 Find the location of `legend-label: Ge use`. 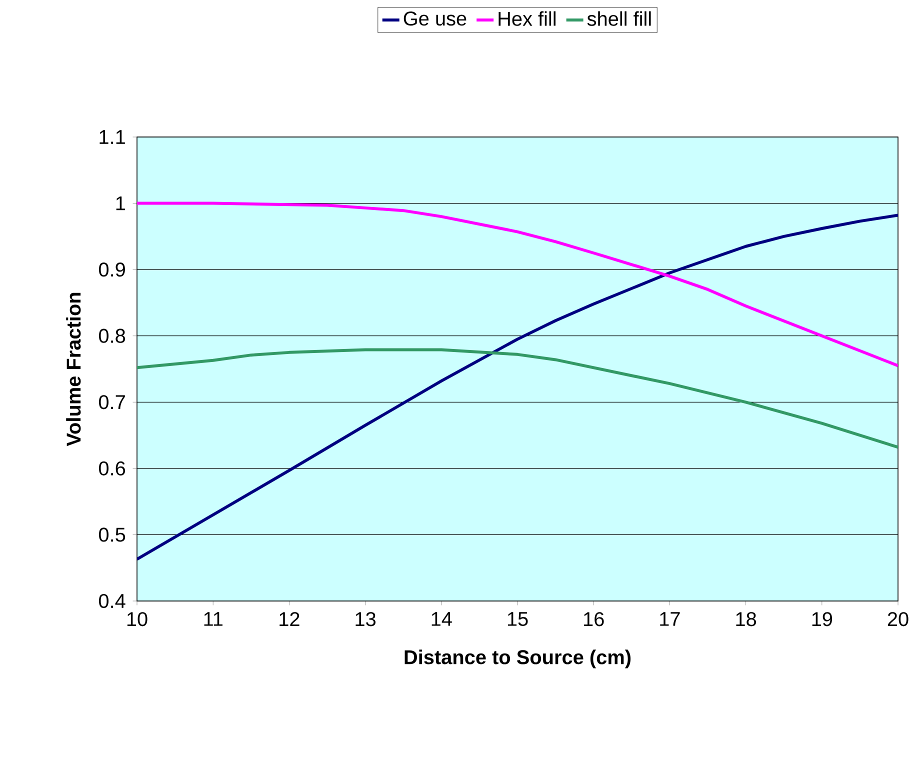

legend-label: Ge use is located at coordinates (435, 19).